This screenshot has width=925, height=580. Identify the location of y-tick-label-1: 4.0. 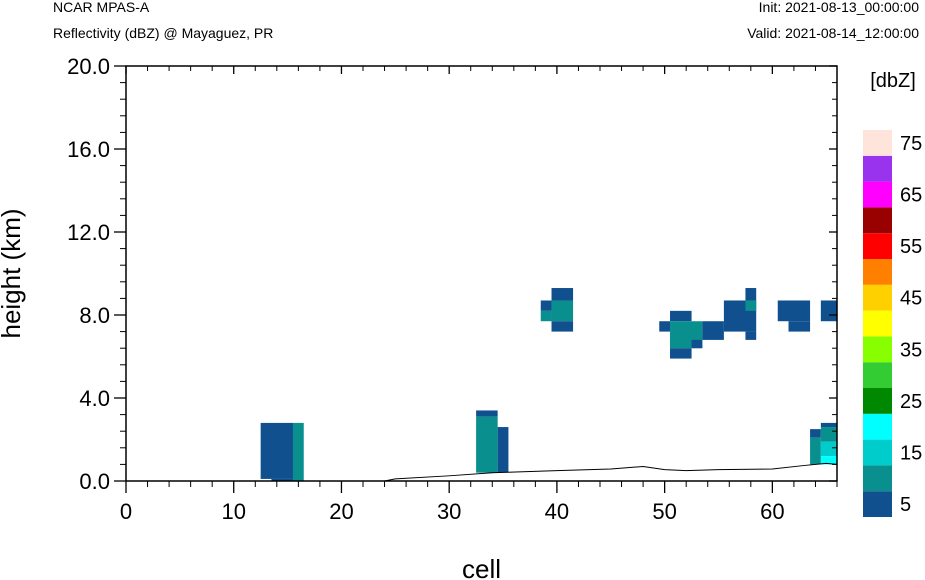
(94, 398).